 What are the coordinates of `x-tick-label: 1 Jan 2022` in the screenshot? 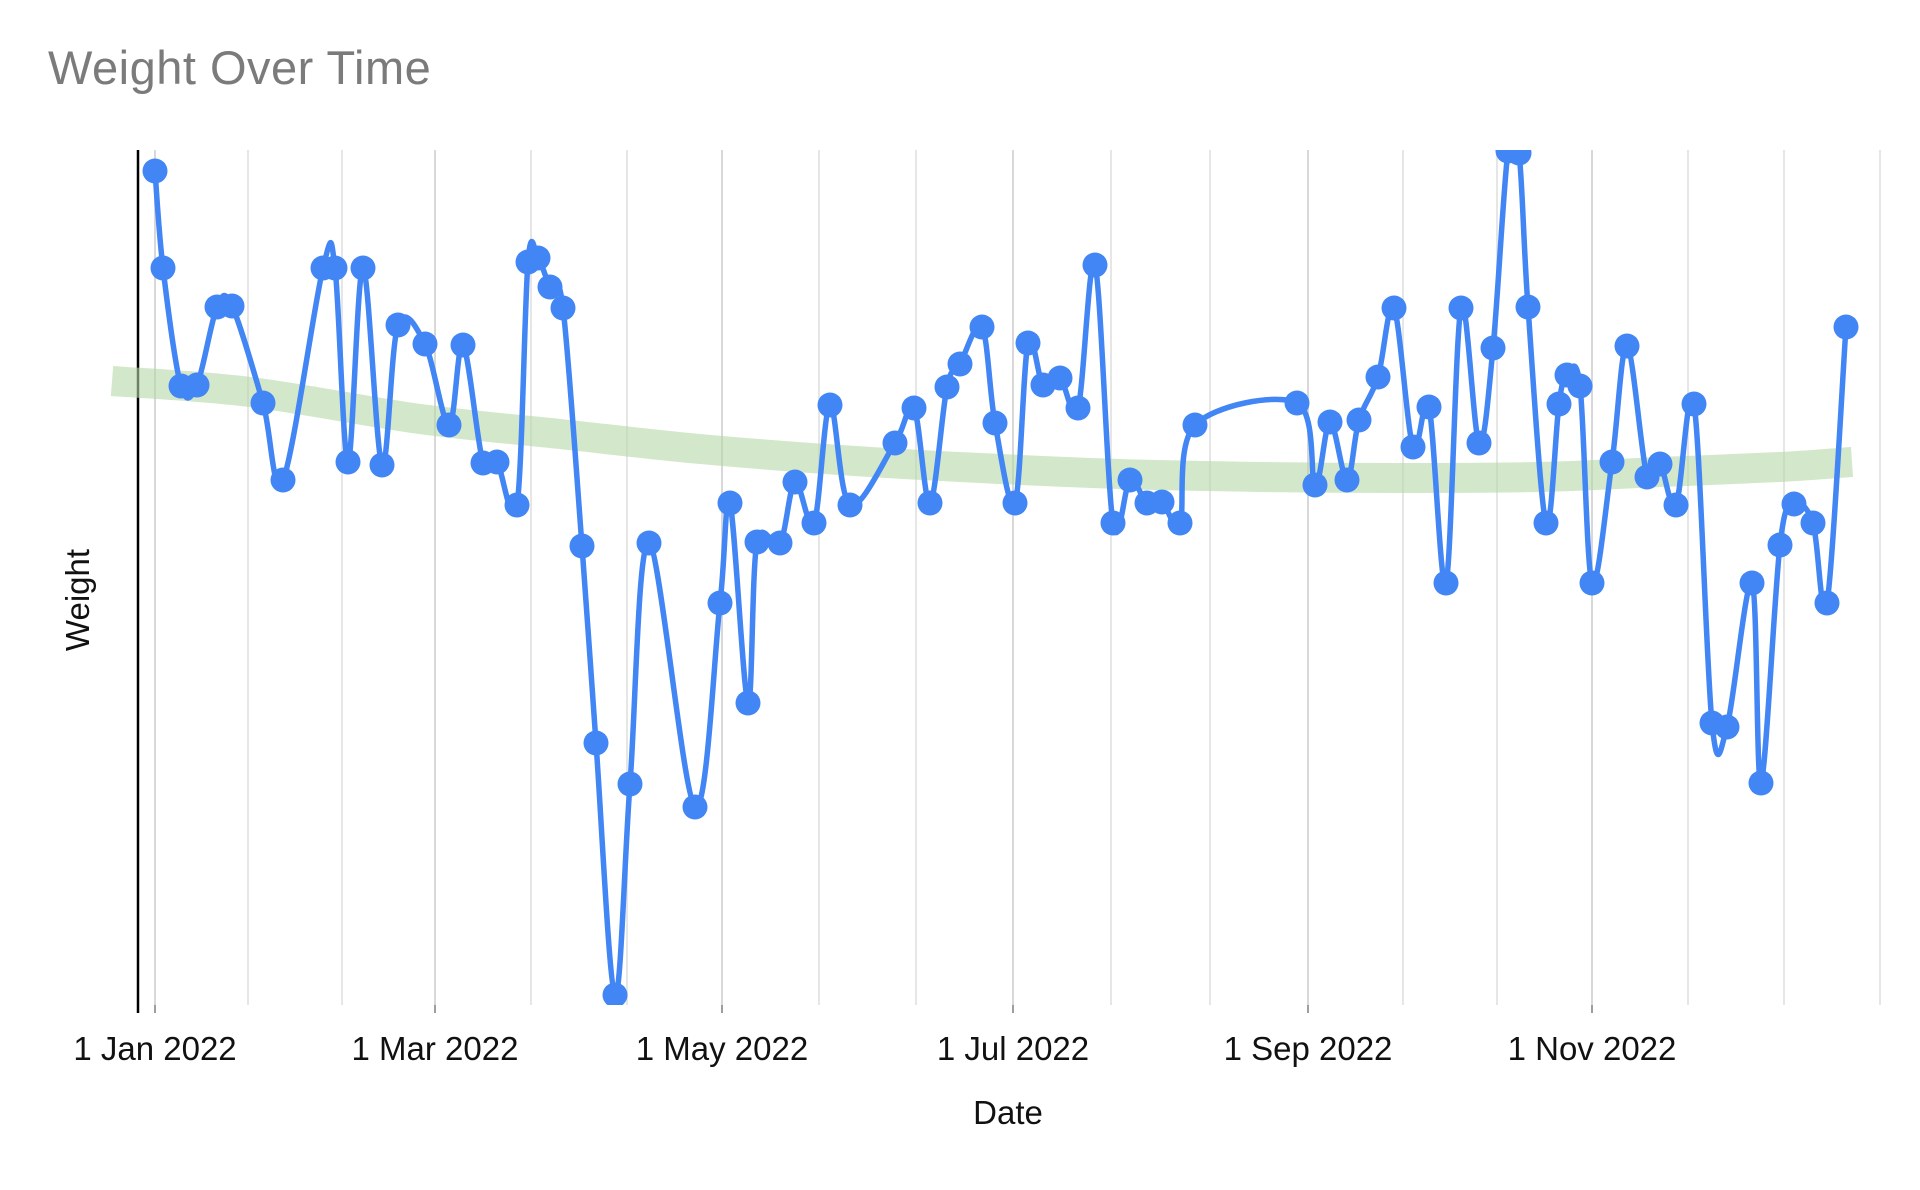 It's located at (155, 1048).